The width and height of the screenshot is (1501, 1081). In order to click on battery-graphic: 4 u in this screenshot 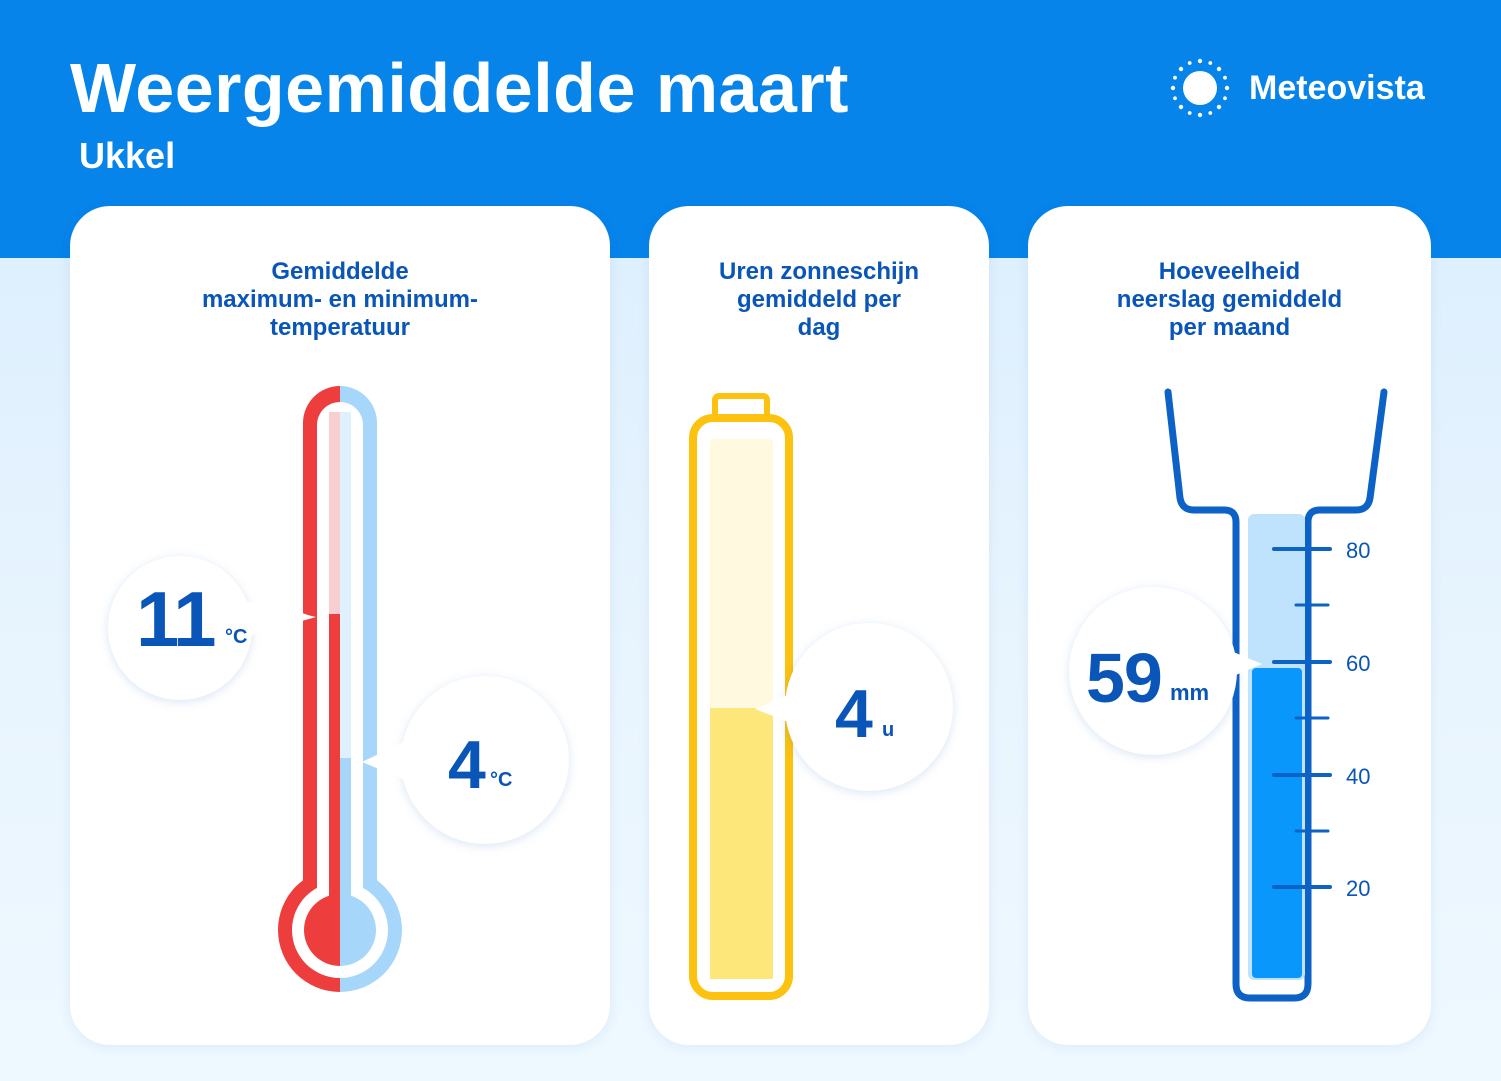, I will do `click(821, 696)`.